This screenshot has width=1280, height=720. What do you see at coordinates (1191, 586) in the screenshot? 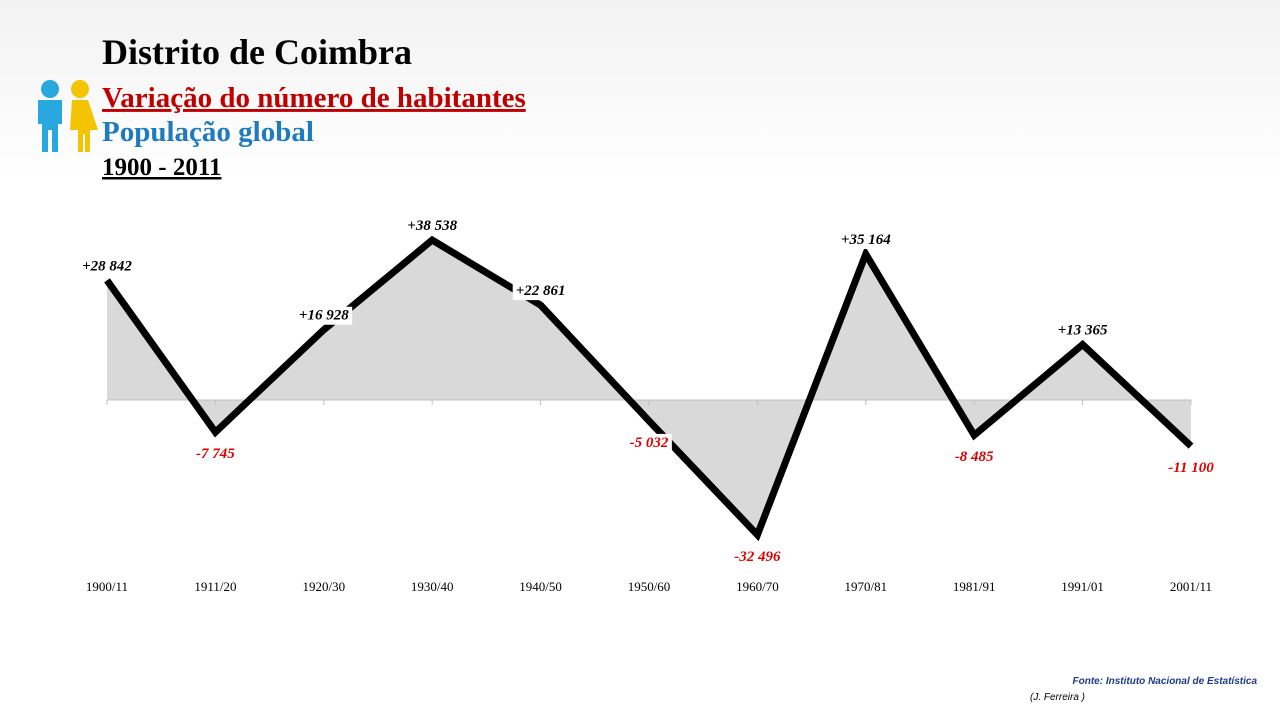
I see `x-tick-label: 2001/11` at bounding box center [1191, 586].